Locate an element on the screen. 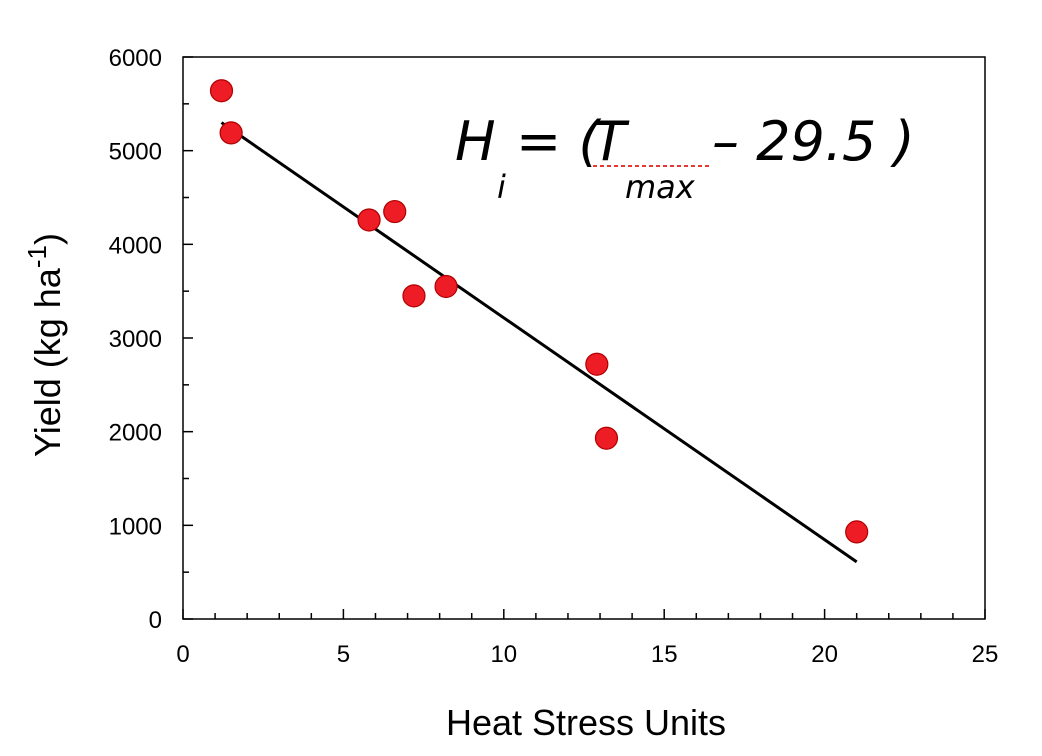 This screenshot has height=756, width=1042. y-tick-label: 1000 is located at coordinates (135, 526).